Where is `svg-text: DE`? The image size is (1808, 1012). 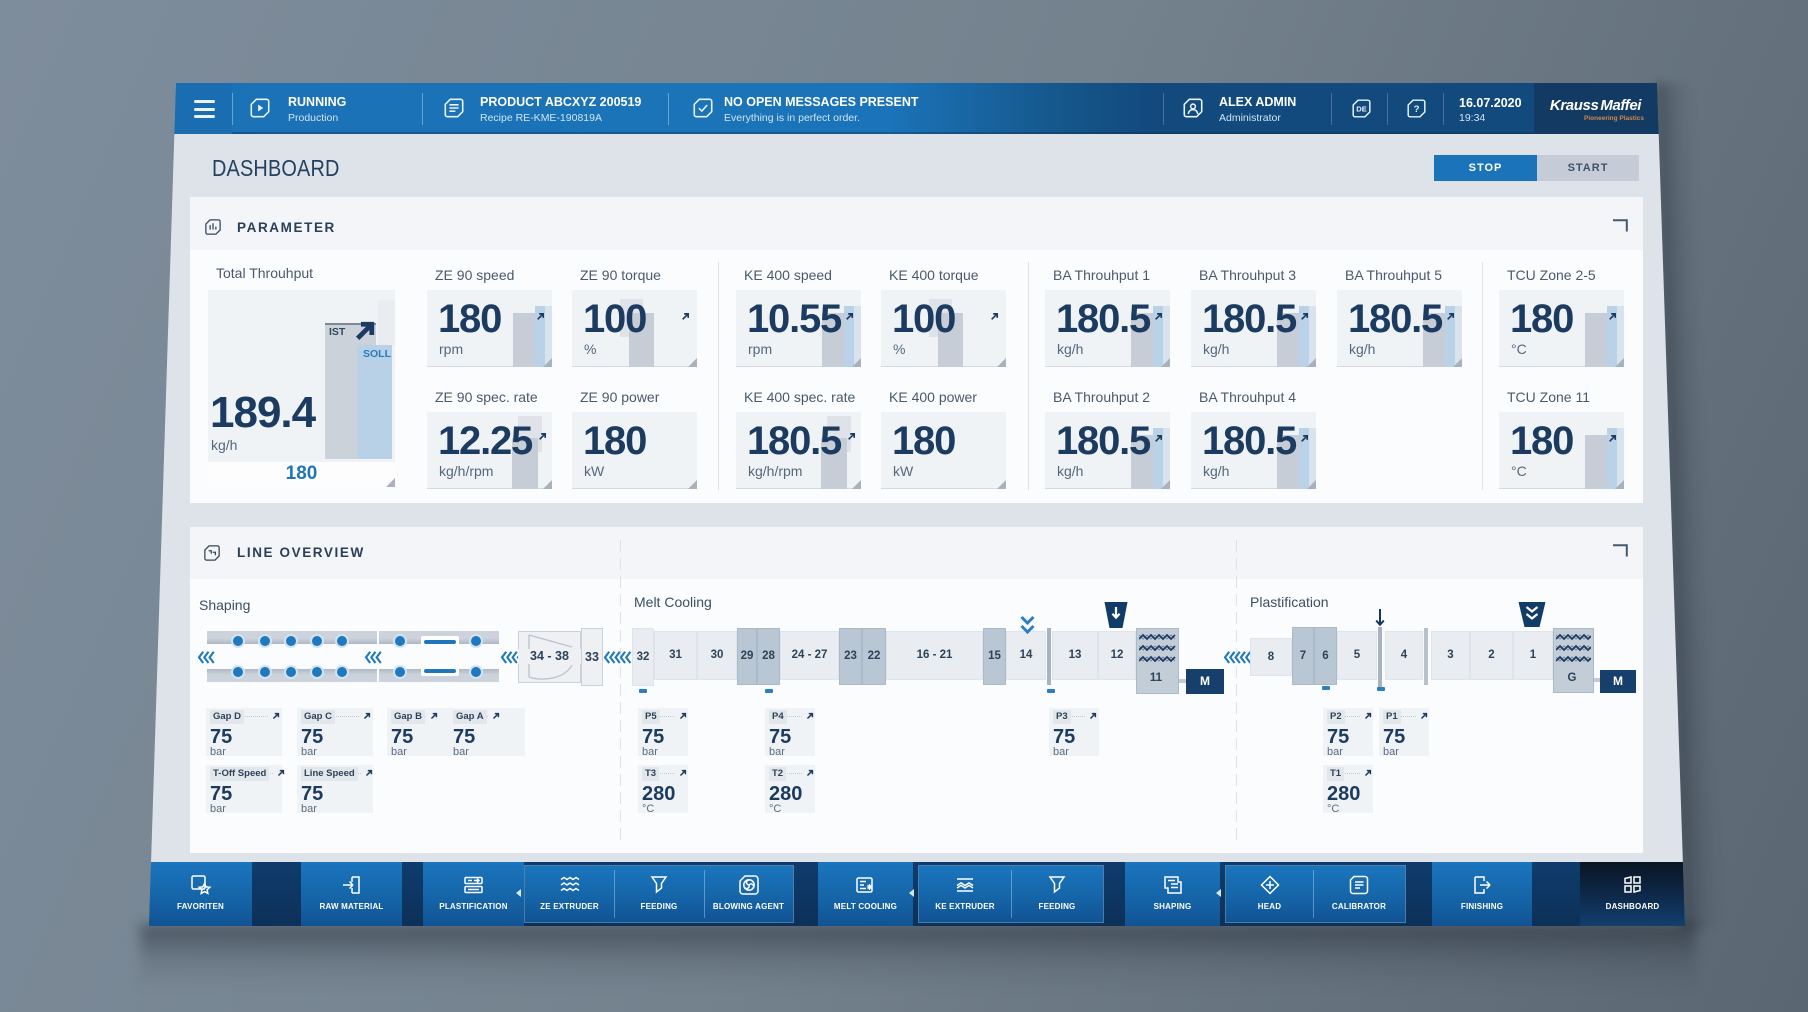
svg-text: DE is located at coordinates (1361, 109).